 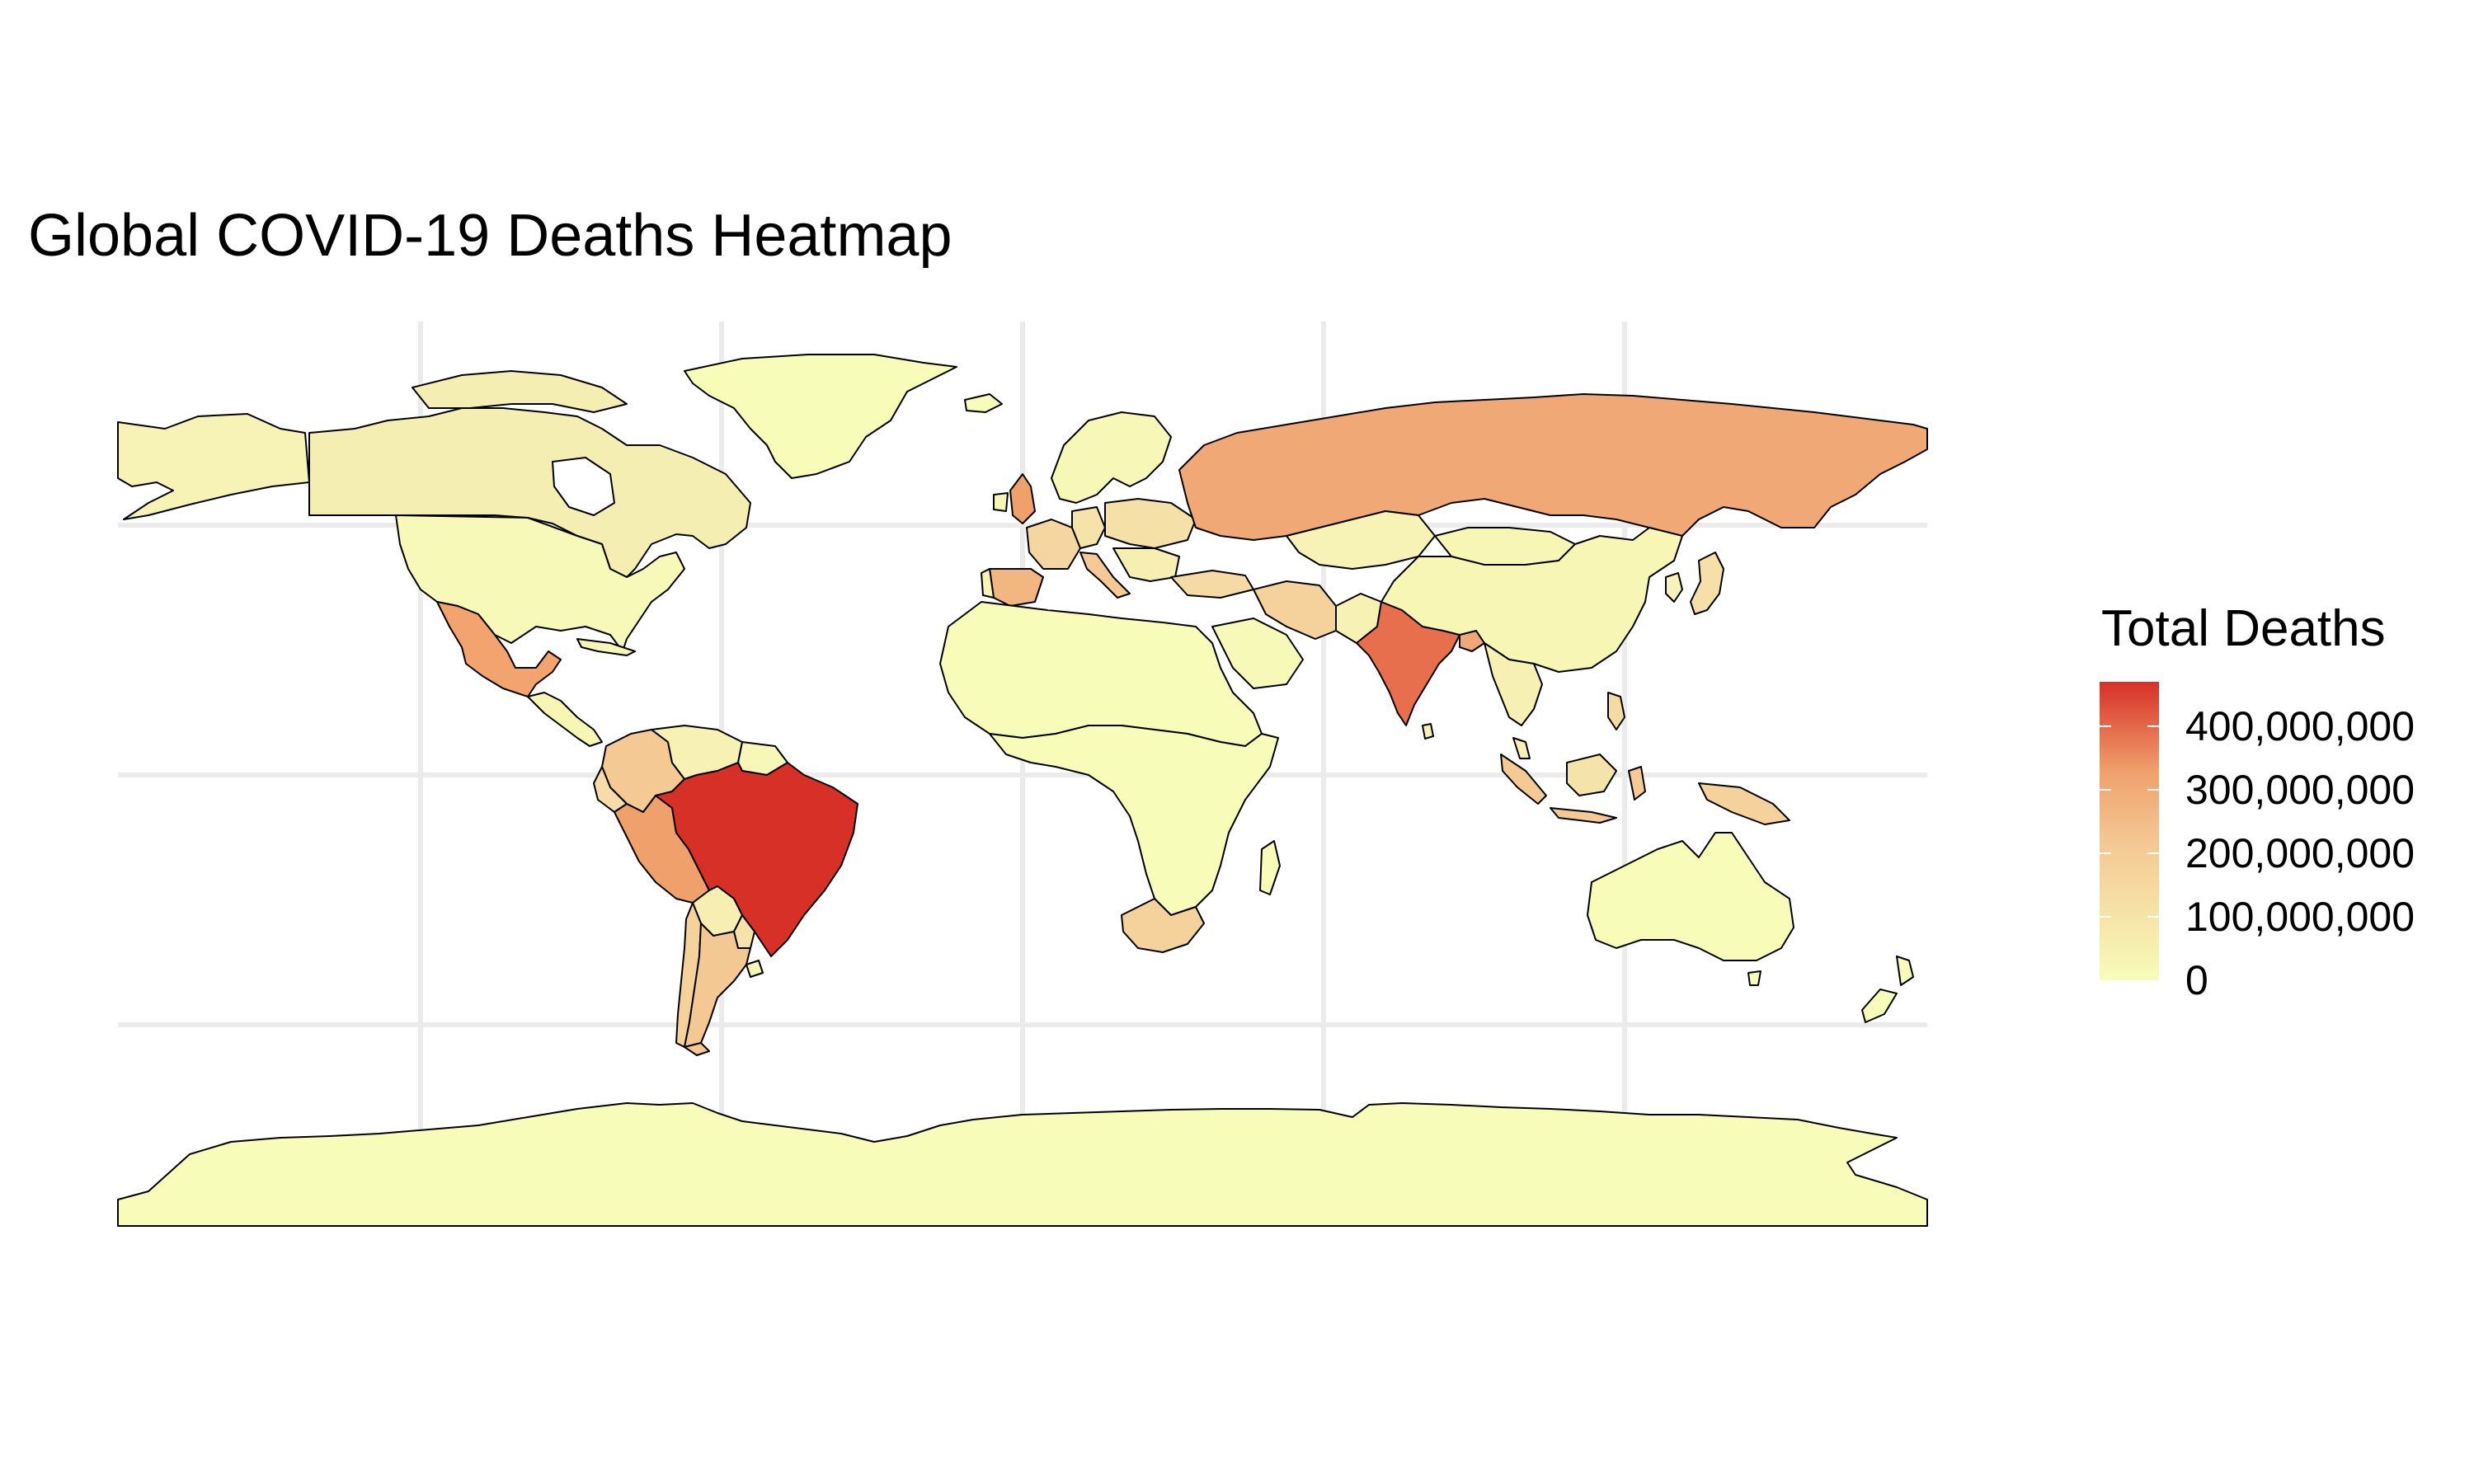 I want to click on region-philippines, so click(x=1616, y=711).